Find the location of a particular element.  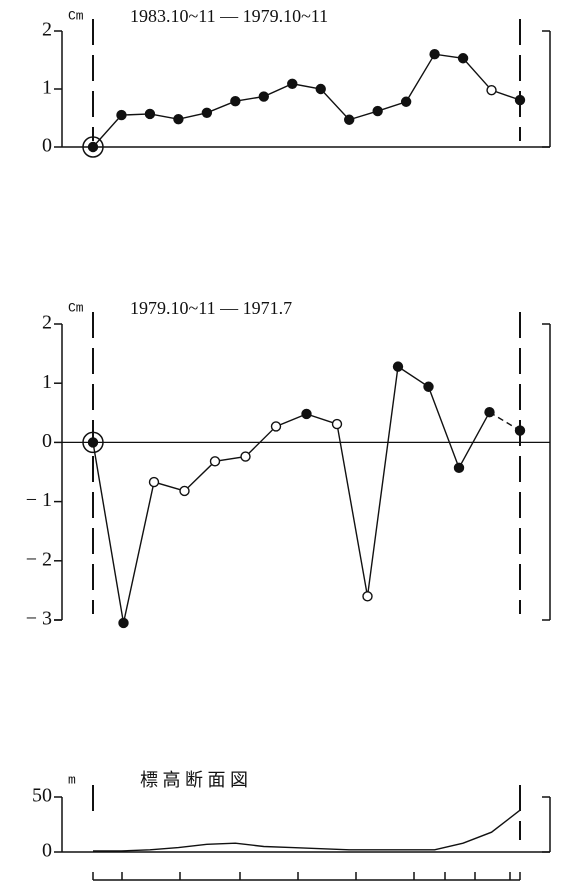

chart-title: 1983.10~11 — 1979.10~11 is located at coordinates (229, 16).